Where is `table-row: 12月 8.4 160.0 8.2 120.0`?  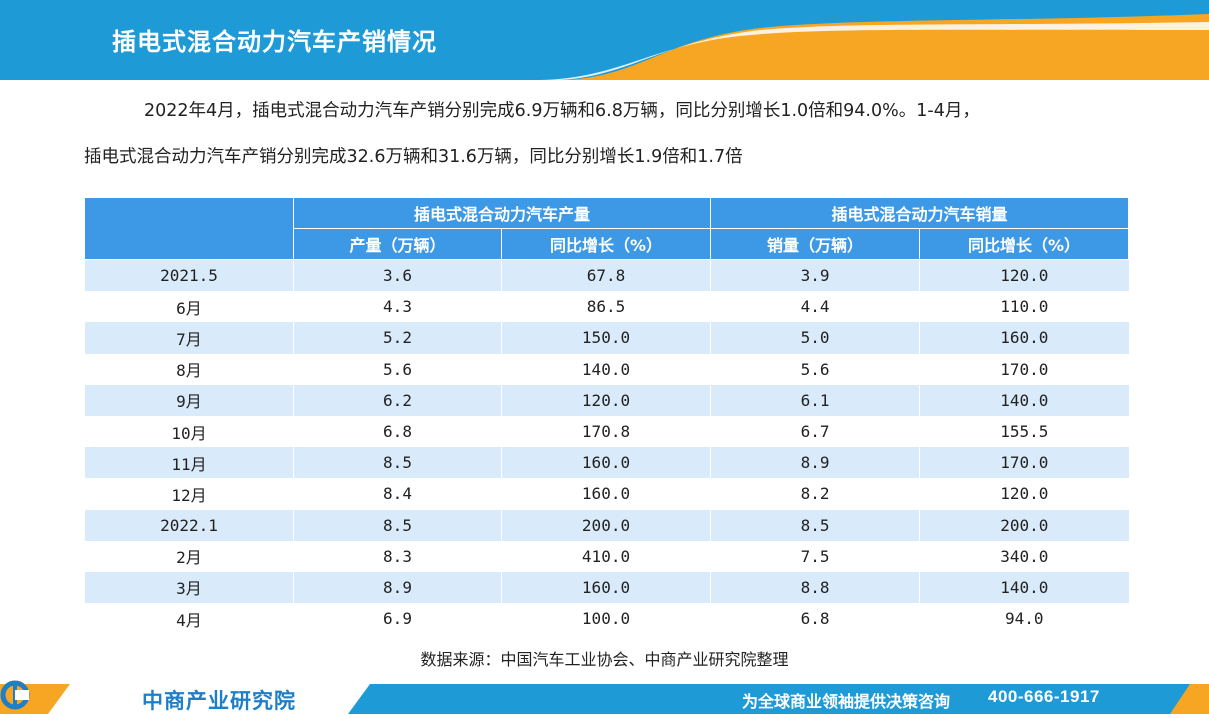
table-row: 12月 8.4 160.0 8.2 120.0 is located at coordinates (606, 494).